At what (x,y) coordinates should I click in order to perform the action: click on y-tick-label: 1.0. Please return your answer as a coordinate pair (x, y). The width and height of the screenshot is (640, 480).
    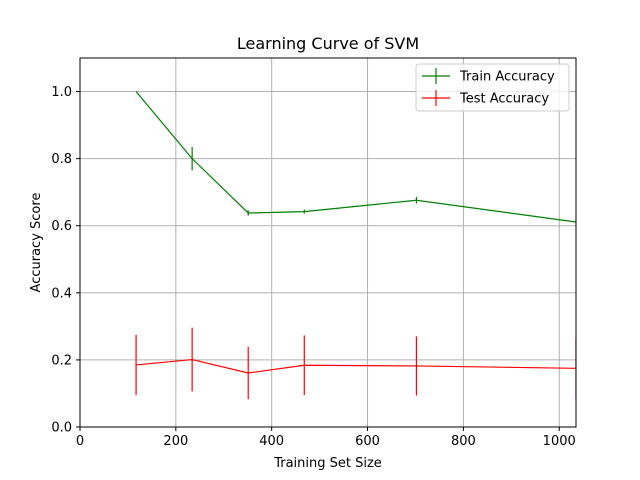
    Looking at the image, I should click on (61, 92).